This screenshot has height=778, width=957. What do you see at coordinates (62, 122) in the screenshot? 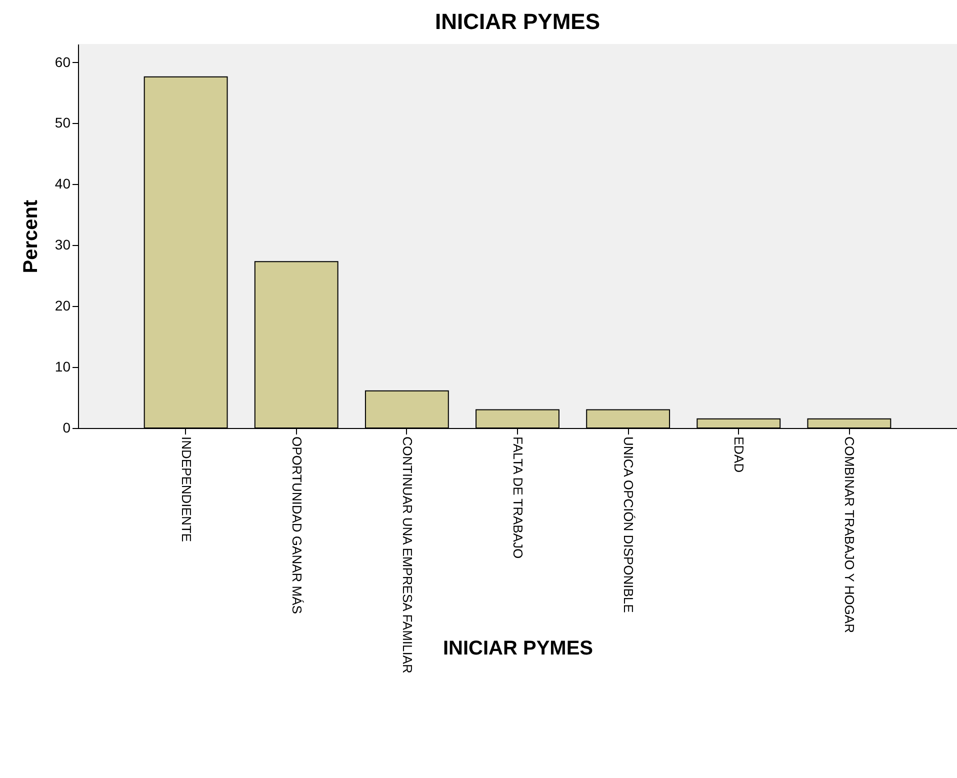
I see `y-tick-label: 50` at bounding box center [62, 122].